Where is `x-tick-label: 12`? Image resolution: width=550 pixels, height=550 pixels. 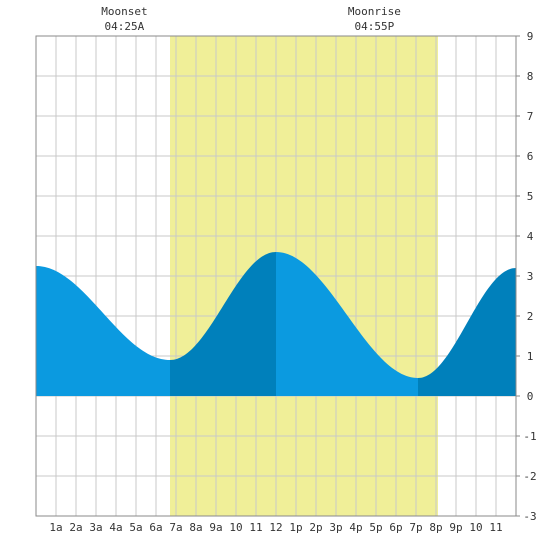
x-tick-label: 12 is located at coordinates (275, 527).